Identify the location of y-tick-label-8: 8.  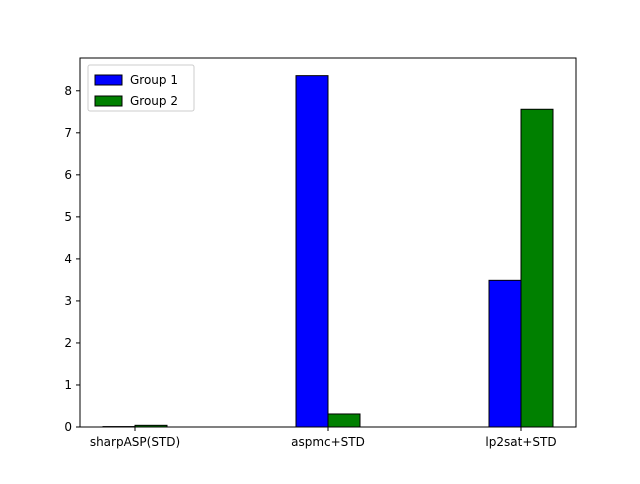
(68, 91).